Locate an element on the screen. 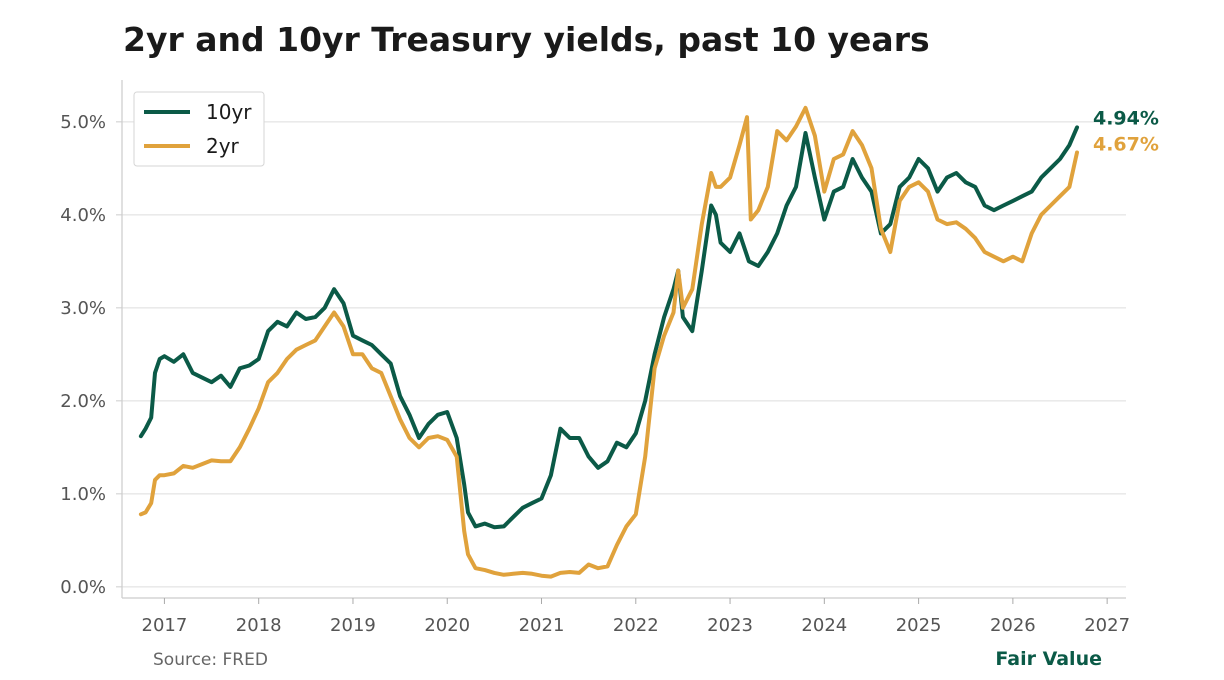 This screenshot has width=1224, height=680. x-tick-label: 2022 is located at coordinates (636, 625).